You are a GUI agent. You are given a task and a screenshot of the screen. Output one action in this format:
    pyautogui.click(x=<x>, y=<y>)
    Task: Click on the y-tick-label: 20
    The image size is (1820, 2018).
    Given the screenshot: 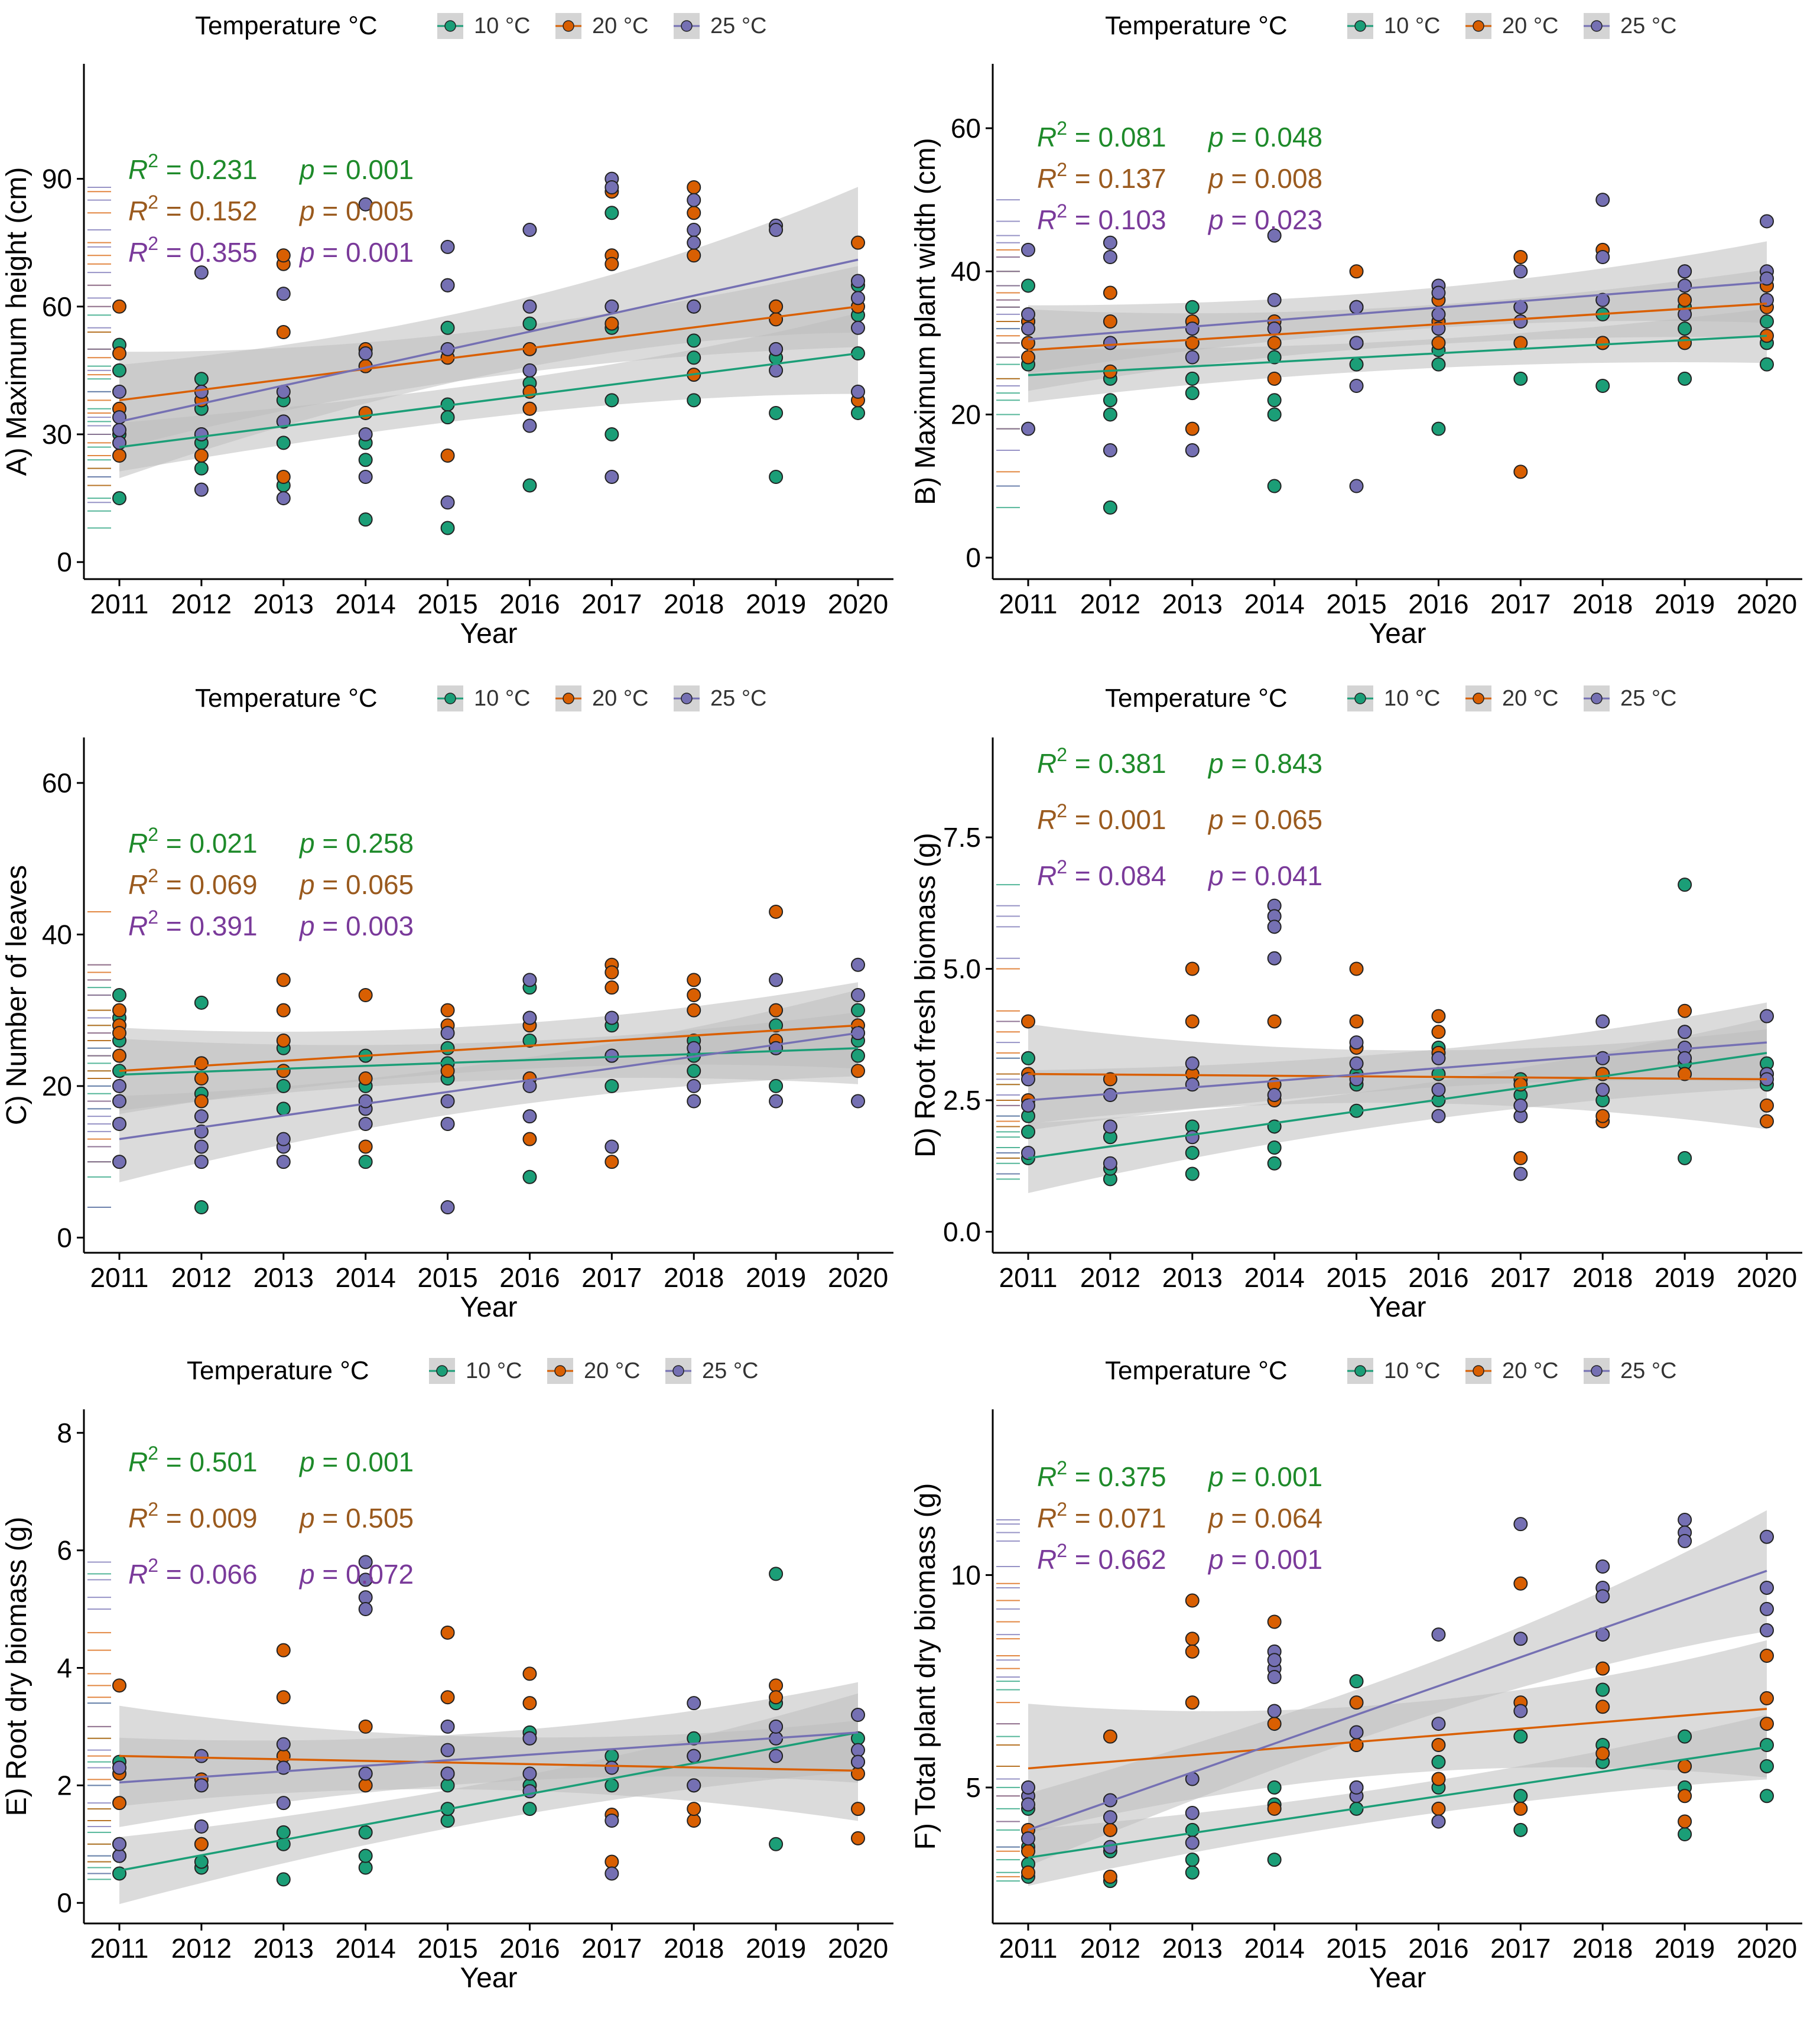 What is the action you would take?
    pyautogui.click(x=57, y=1086)
    